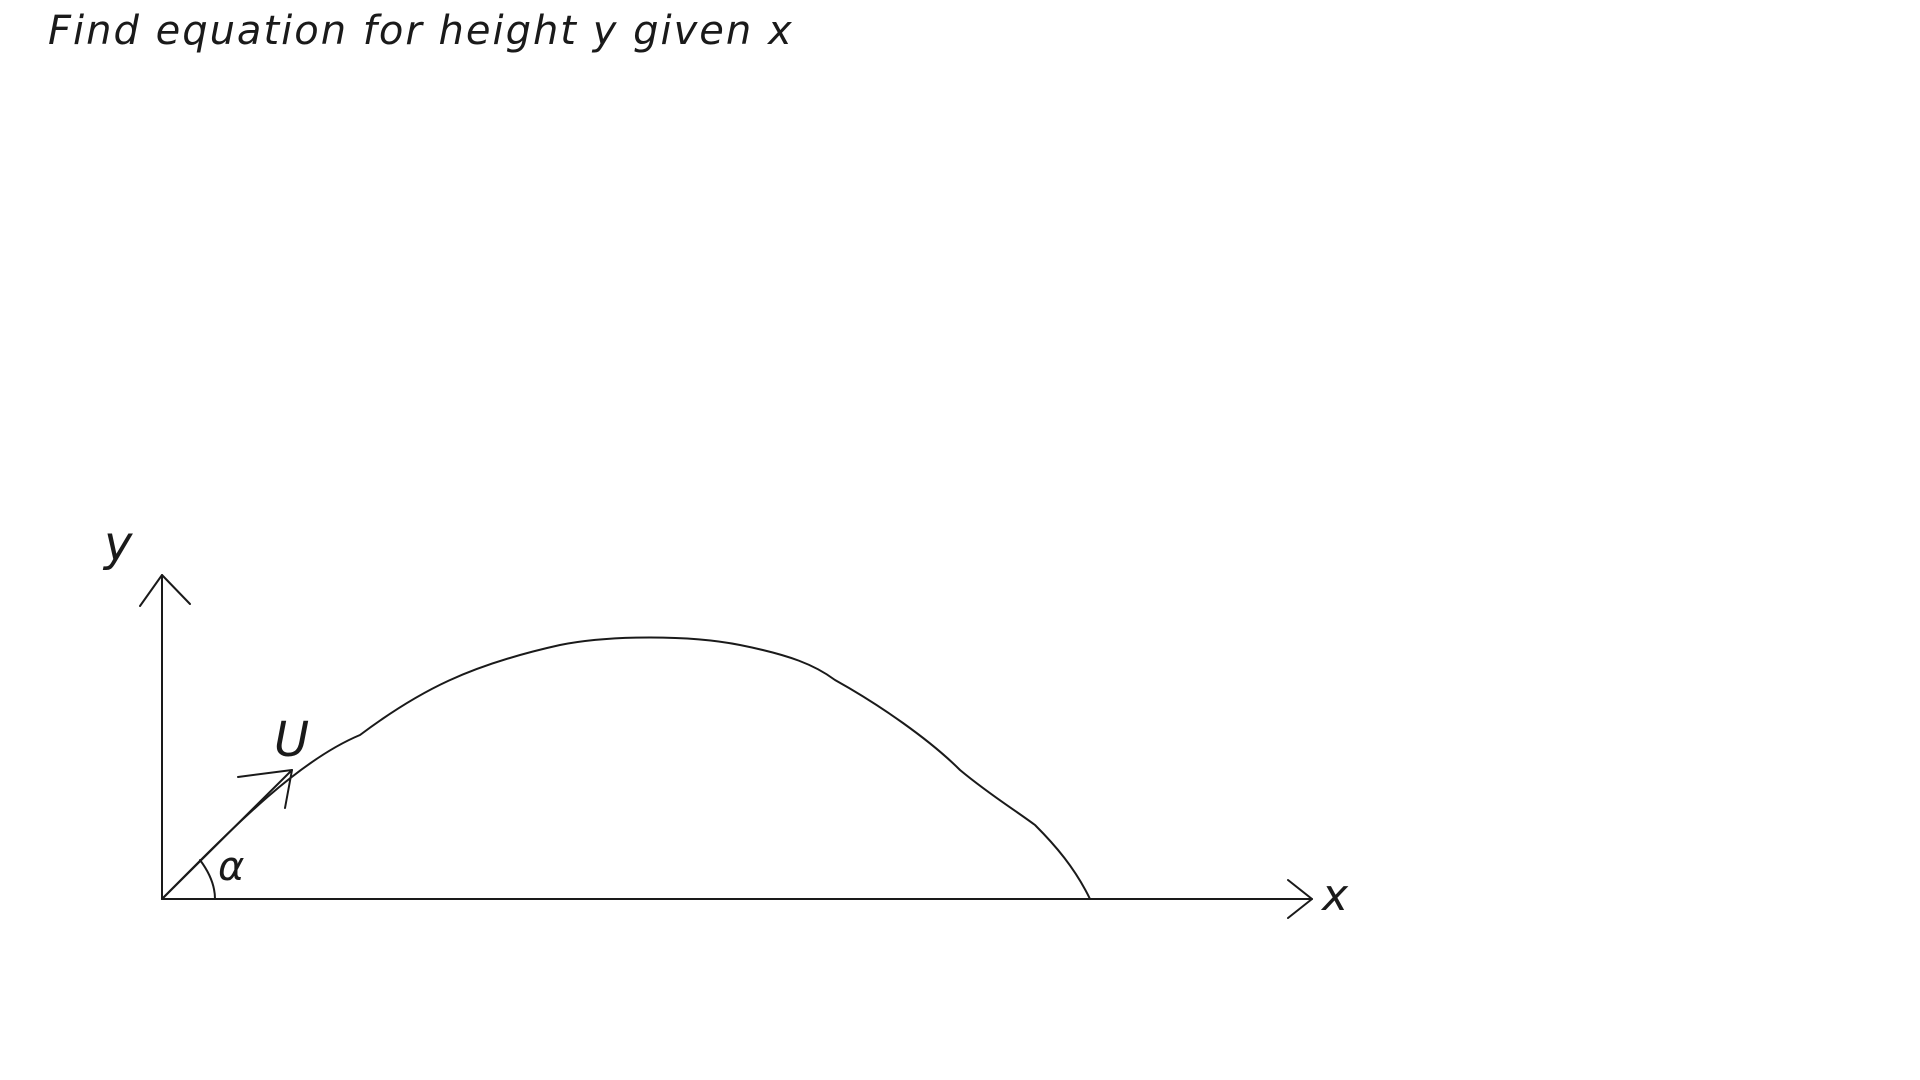 This screenshot has width=1920, height=1080. What do you see at coordinates (291, 740) in the screenshot?
I see `velocity-label: U` at bounding box center [291, 740].